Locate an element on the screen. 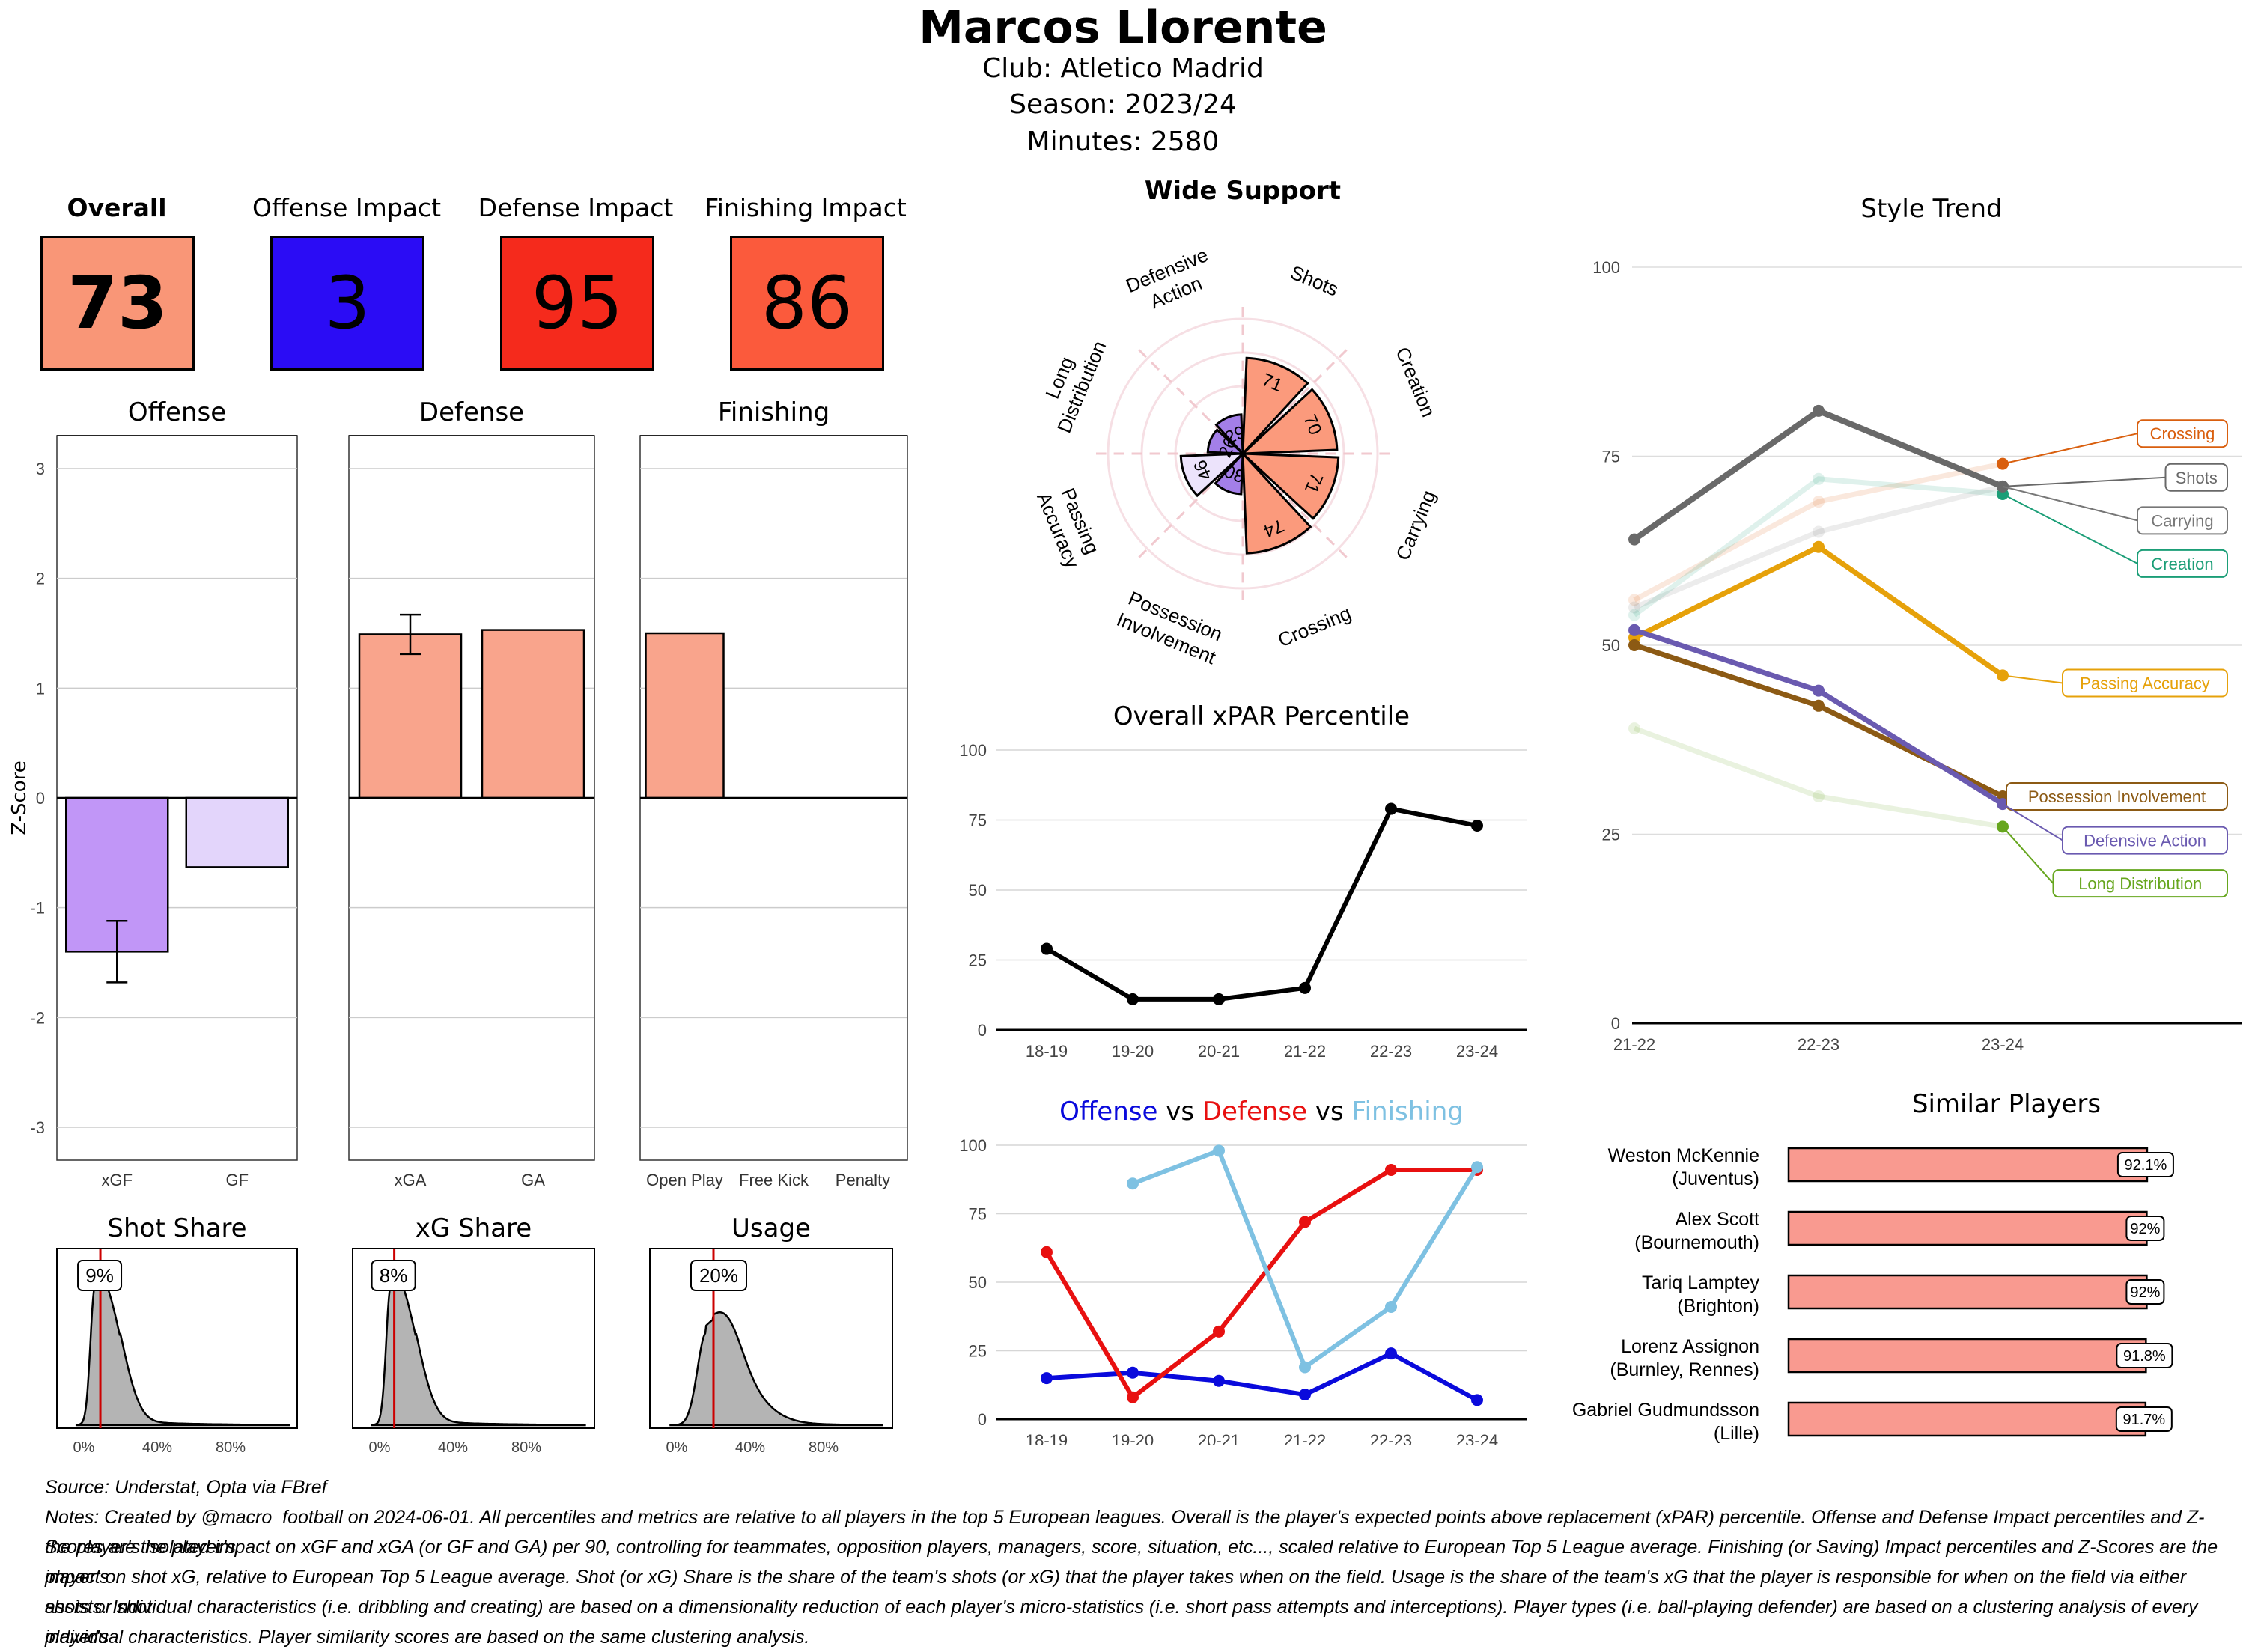 The width and height of the screenshot is (2246, 1652). density-marker-label: 8% is located at coordinates (394, 1275).